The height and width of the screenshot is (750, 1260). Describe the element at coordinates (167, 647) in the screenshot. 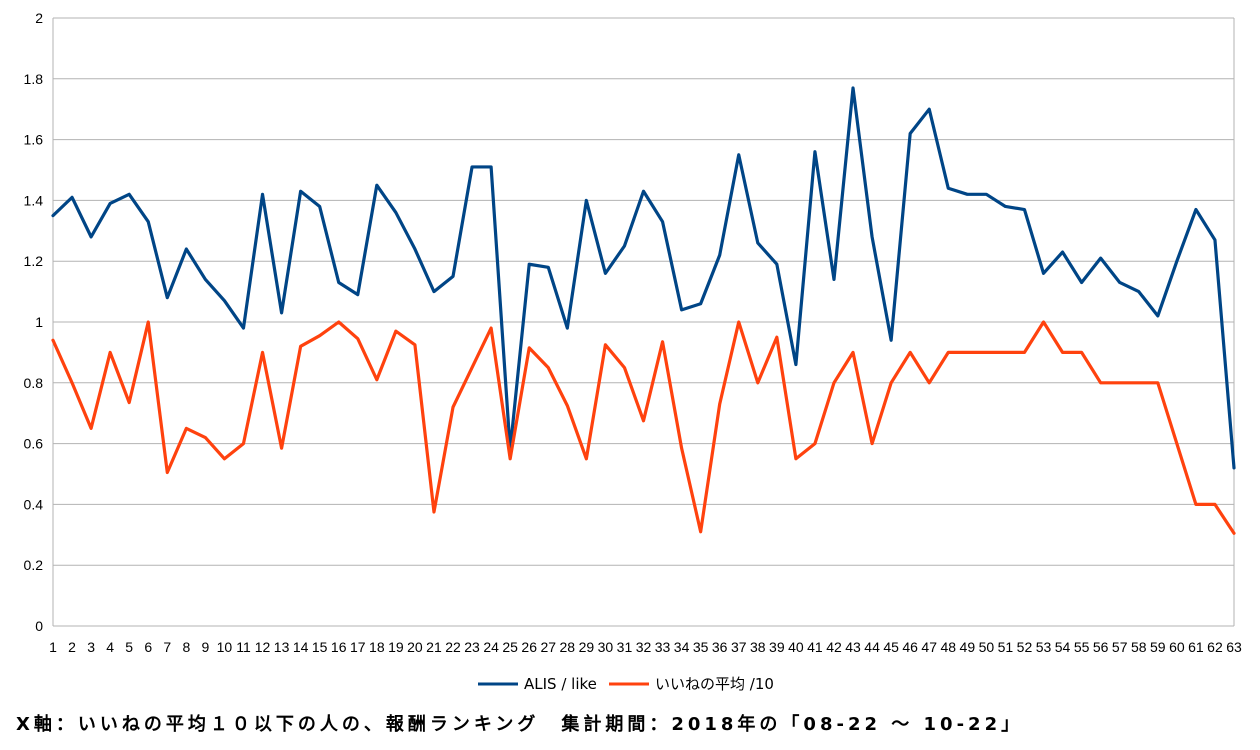

I see `x-tick-label: 7` at that location.